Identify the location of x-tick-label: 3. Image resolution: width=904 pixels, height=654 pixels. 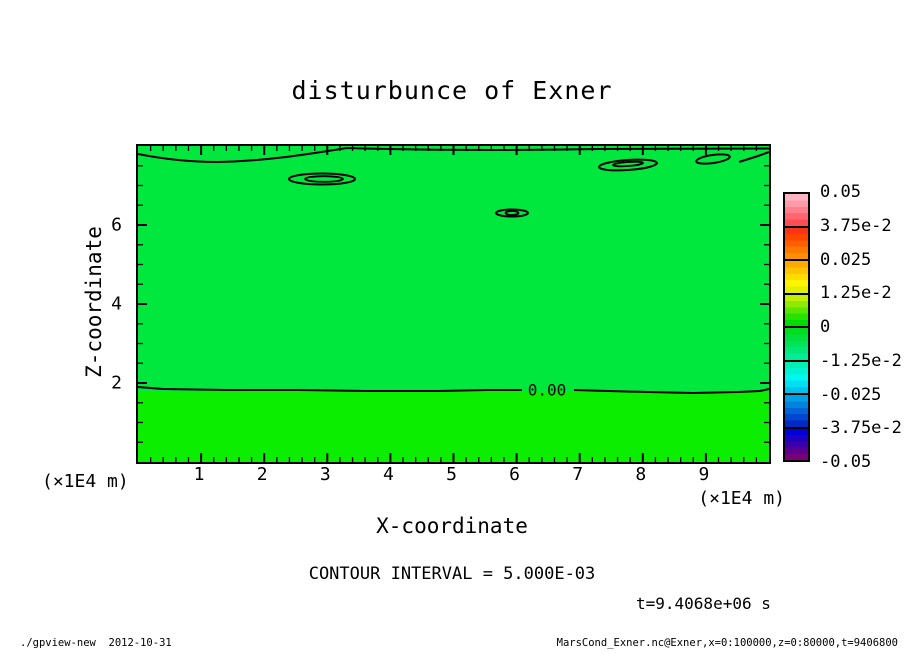
(325, 474).